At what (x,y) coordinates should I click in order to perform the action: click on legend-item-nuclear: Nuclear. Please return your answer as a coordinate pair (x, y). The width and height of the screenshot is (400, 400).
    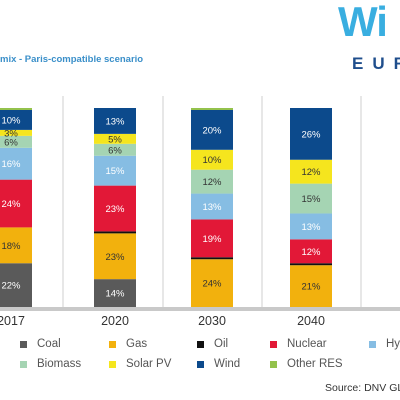
    Looking at the image, I should click on (298, 344).